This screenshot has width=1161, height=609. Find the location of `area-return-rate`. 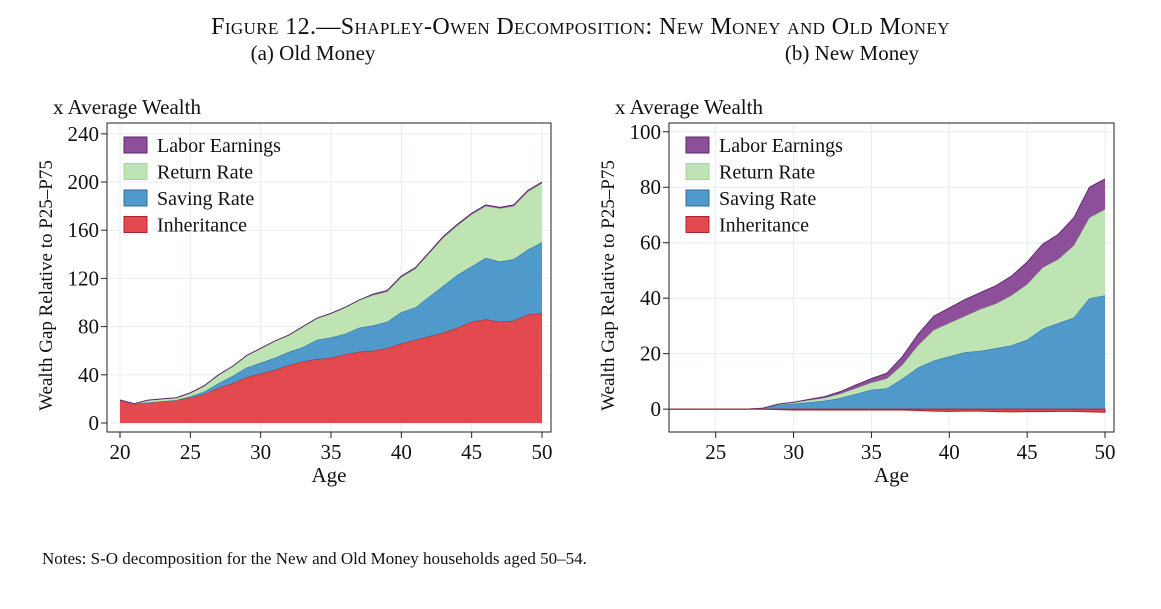

area-return-rate is located at coordinates (887, 309).